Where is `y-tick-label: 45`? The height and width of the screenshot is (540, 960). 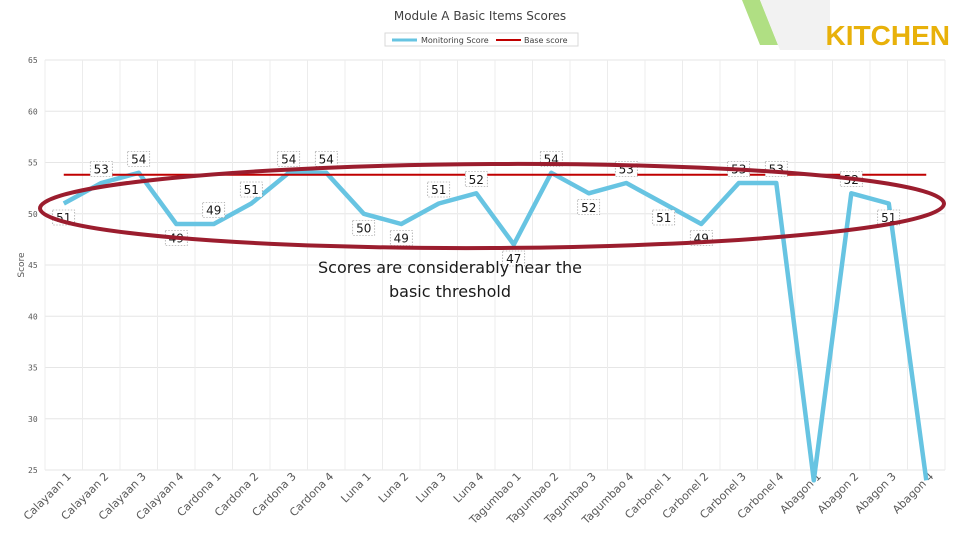
y-tick-label: 45 is located at coordinates (33, 265).